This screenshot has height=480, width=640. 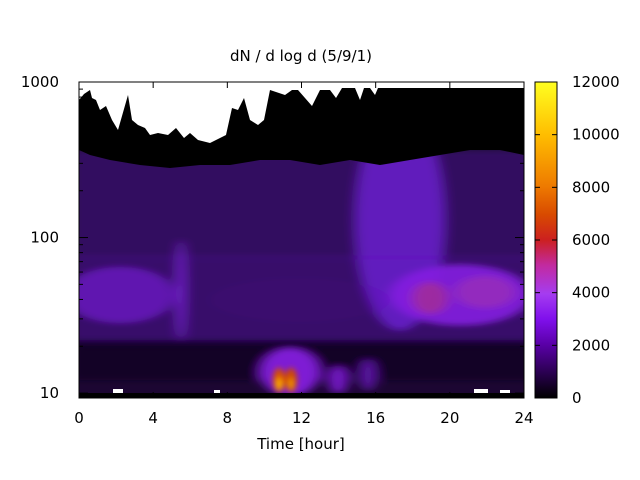 I want to click on x-tick-label: 8, so click(x=228, y=418).